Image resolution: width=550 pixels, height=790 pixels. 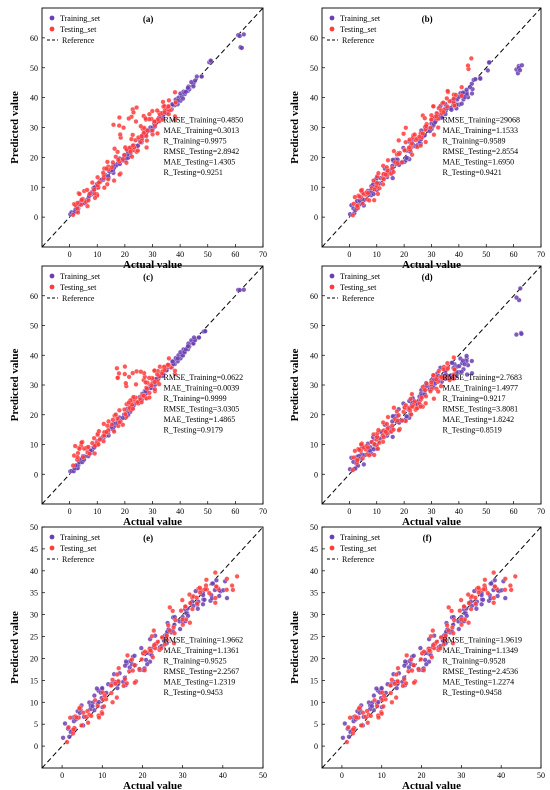 I want to click on y-tick-label: 0, so click(x=36, y=474).